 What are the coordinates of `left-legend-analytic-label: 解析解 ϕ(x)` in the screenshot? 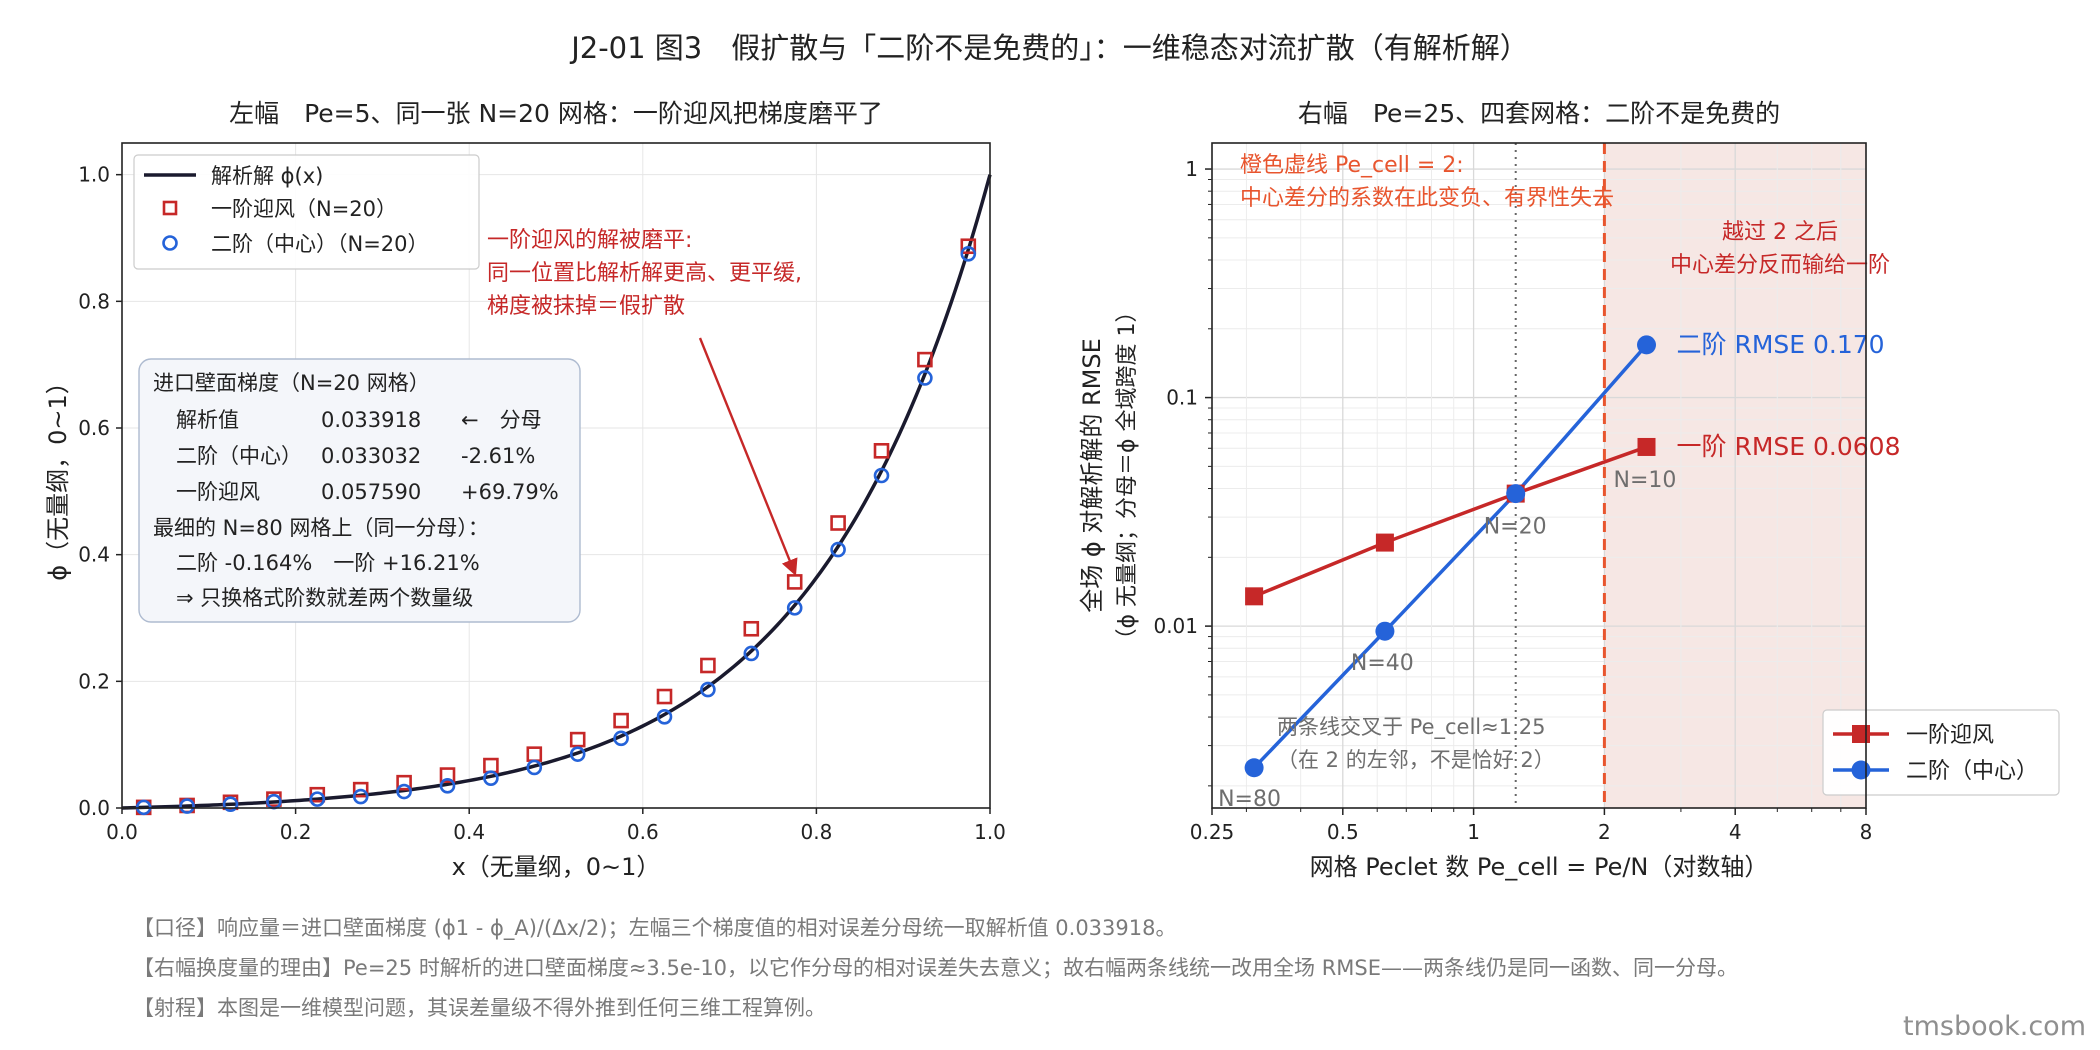 It's located at (267, 176).